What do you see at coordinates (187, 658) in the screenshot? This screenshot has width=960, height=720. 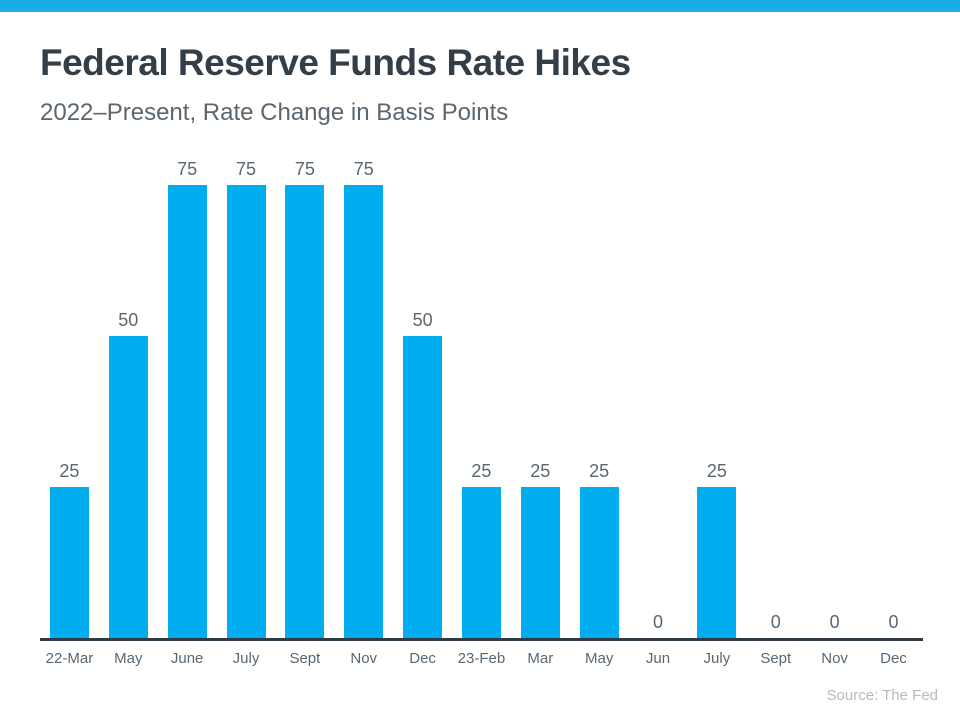 I see `x-axis-label: June` at bounding box center [187, 658].